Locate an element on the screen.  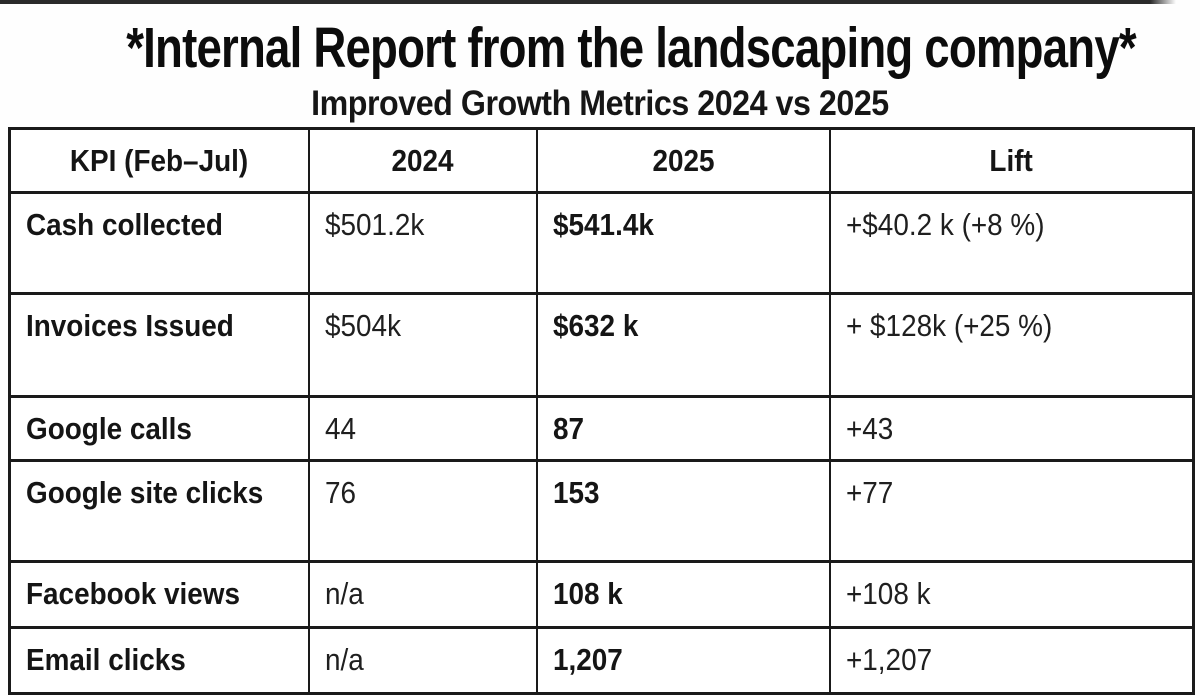
value-2024: $501.2k is located at coordinates (374, 224).